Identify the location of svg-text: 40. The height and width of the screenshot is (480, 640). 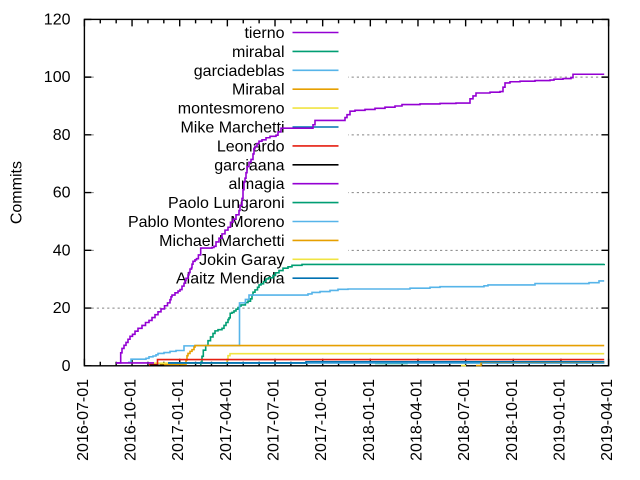
(62, 250).